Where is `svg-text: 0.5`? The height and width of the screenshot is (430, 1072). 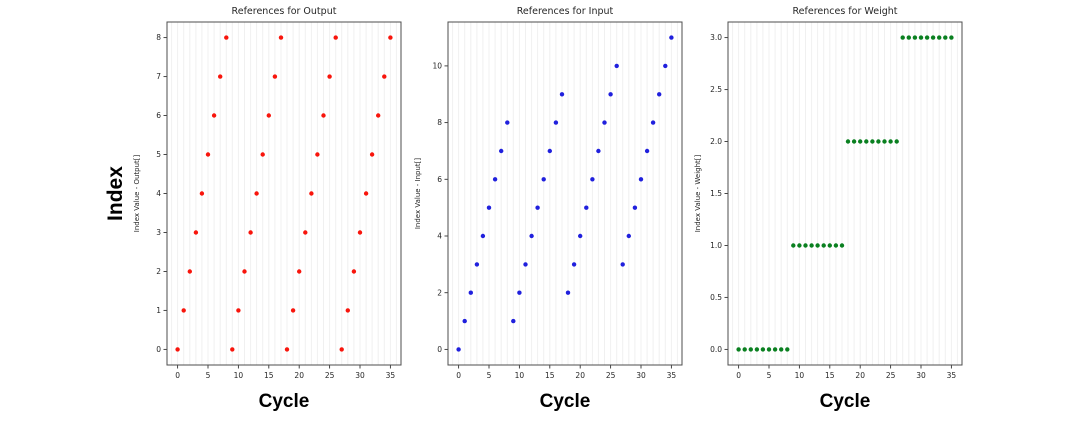 svg-text: 0.5 is located at coordinates (716, 297).